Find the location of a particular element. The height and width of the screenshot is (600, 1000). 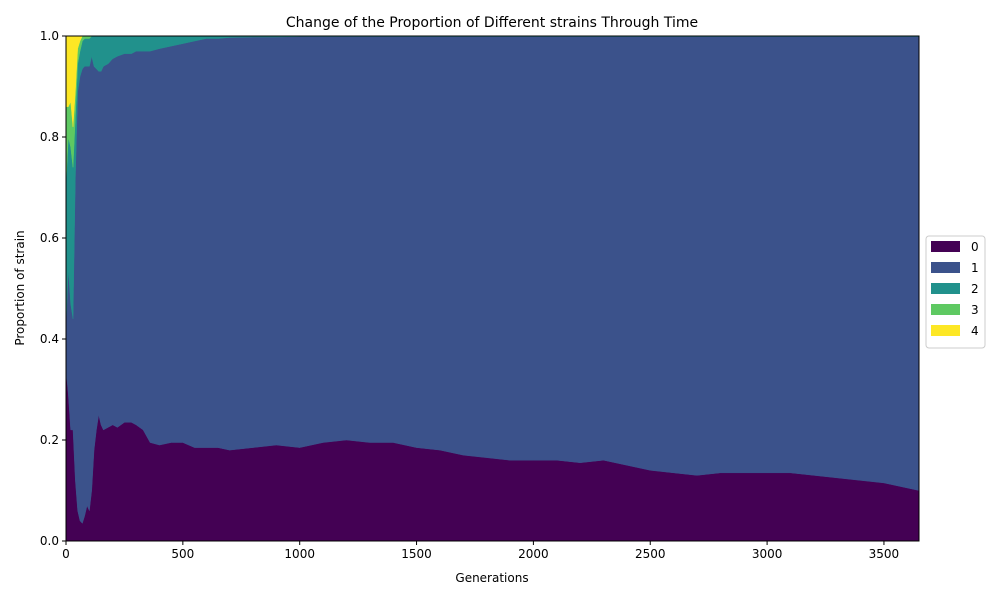

y-tick-label: 0.2 is located at coordinates (49, 440).